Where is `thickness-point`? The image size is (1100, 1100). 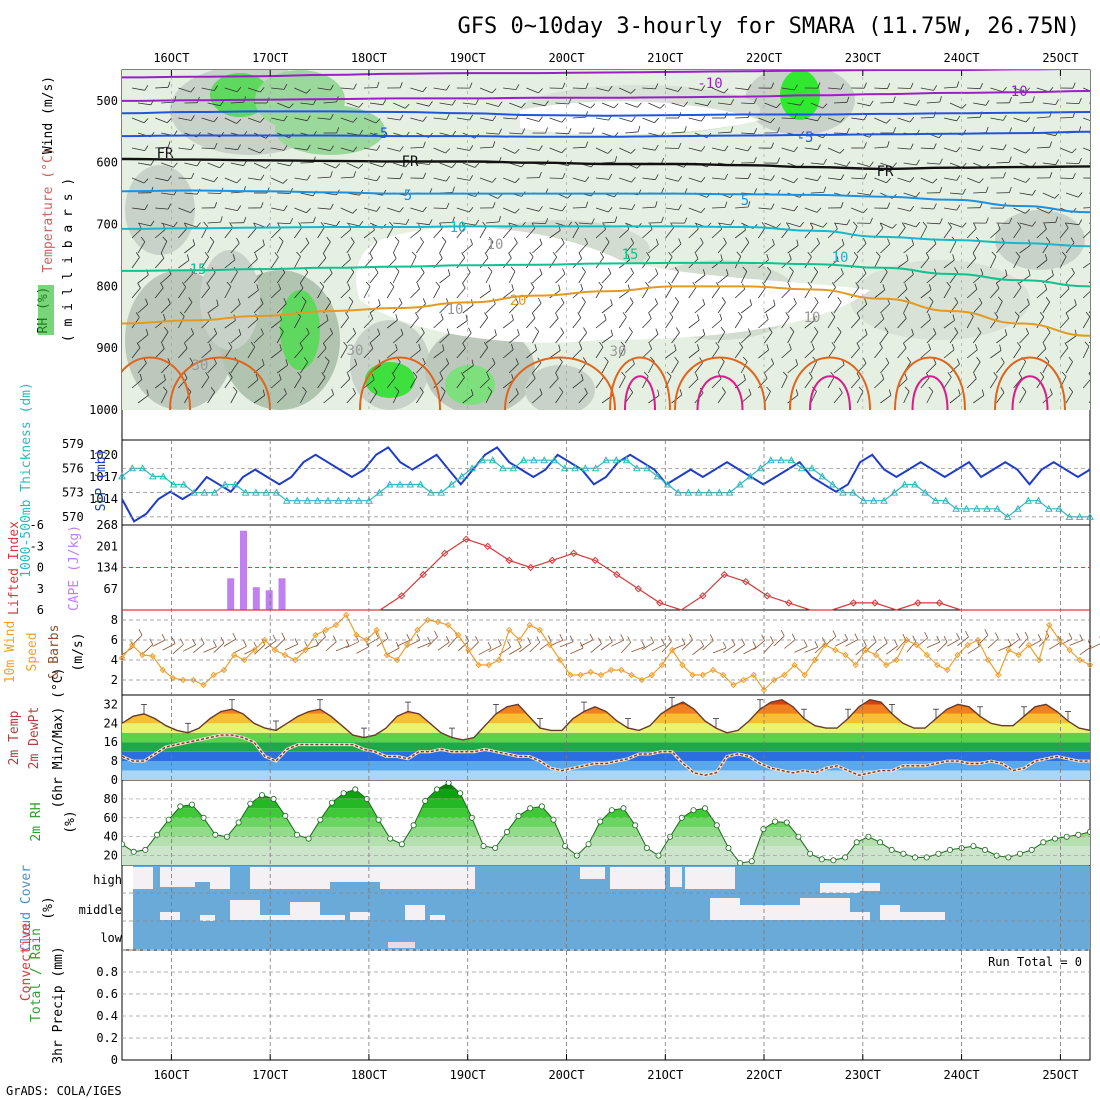
thickness-point is located at coordinates (492, 460).